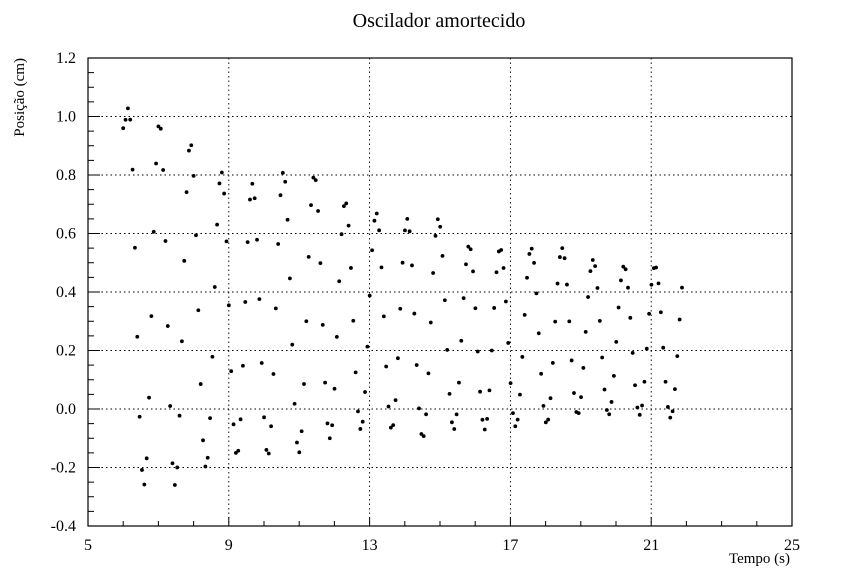 This screenshot has height=580, width=851. I want to click on y-tick-label: 1.0, so click(66, 117).